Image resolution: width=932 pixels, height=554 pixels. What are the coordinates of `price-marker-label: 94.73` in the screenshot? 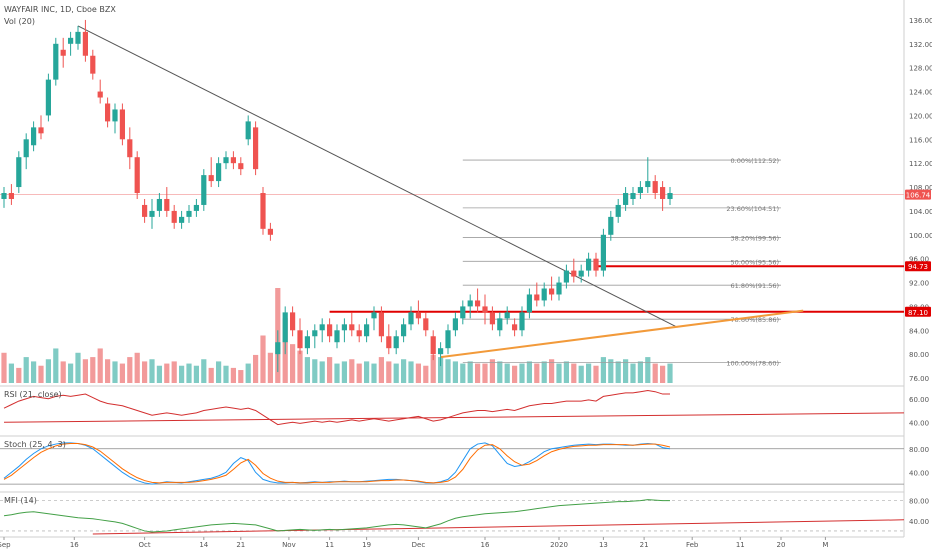 It's located at (918, 267).